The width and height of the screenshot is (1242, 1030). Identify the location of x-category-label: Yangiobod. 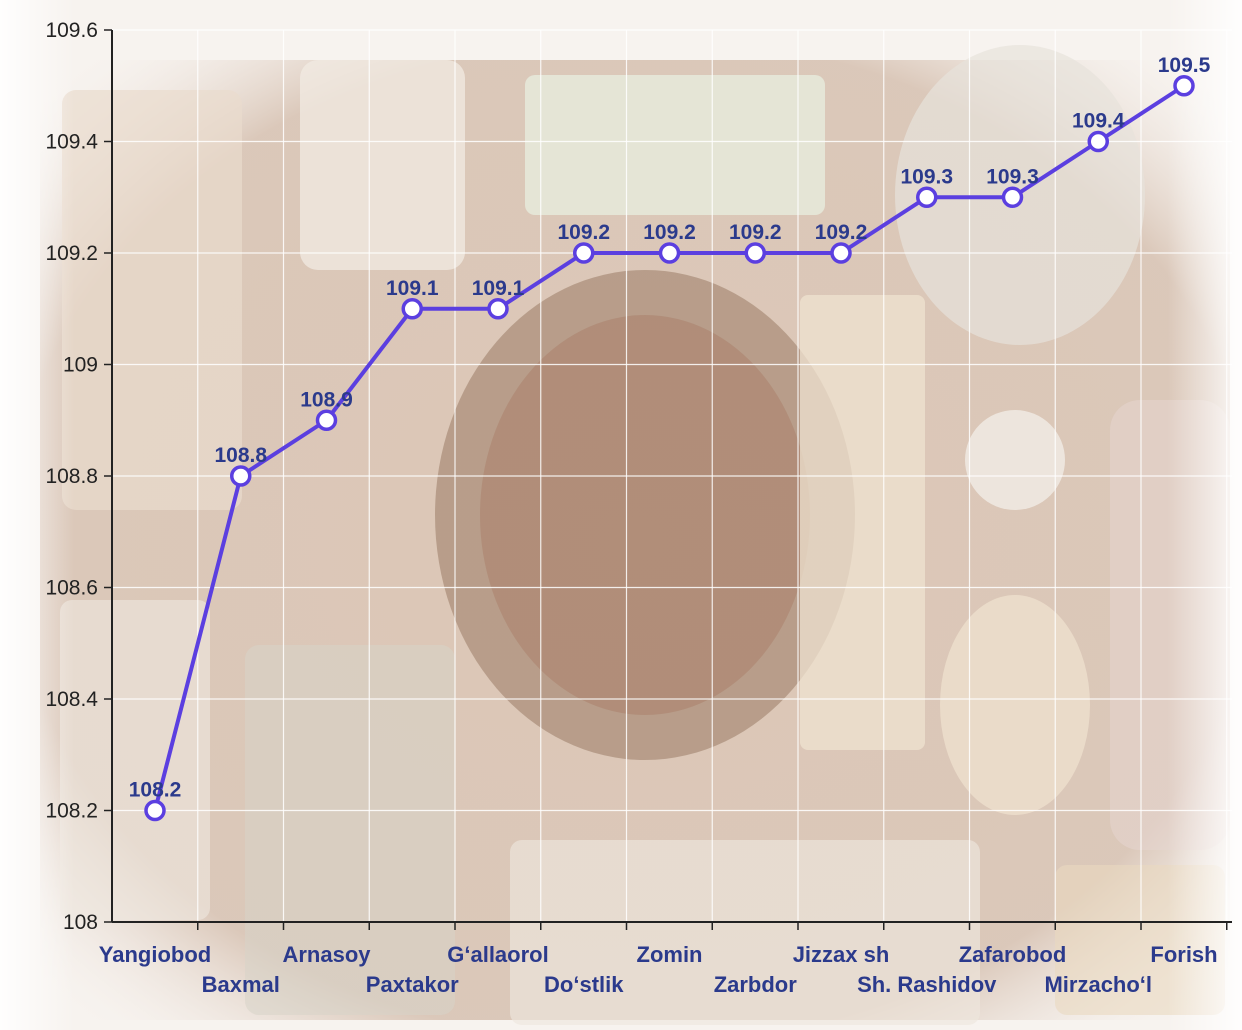
(155, 954).